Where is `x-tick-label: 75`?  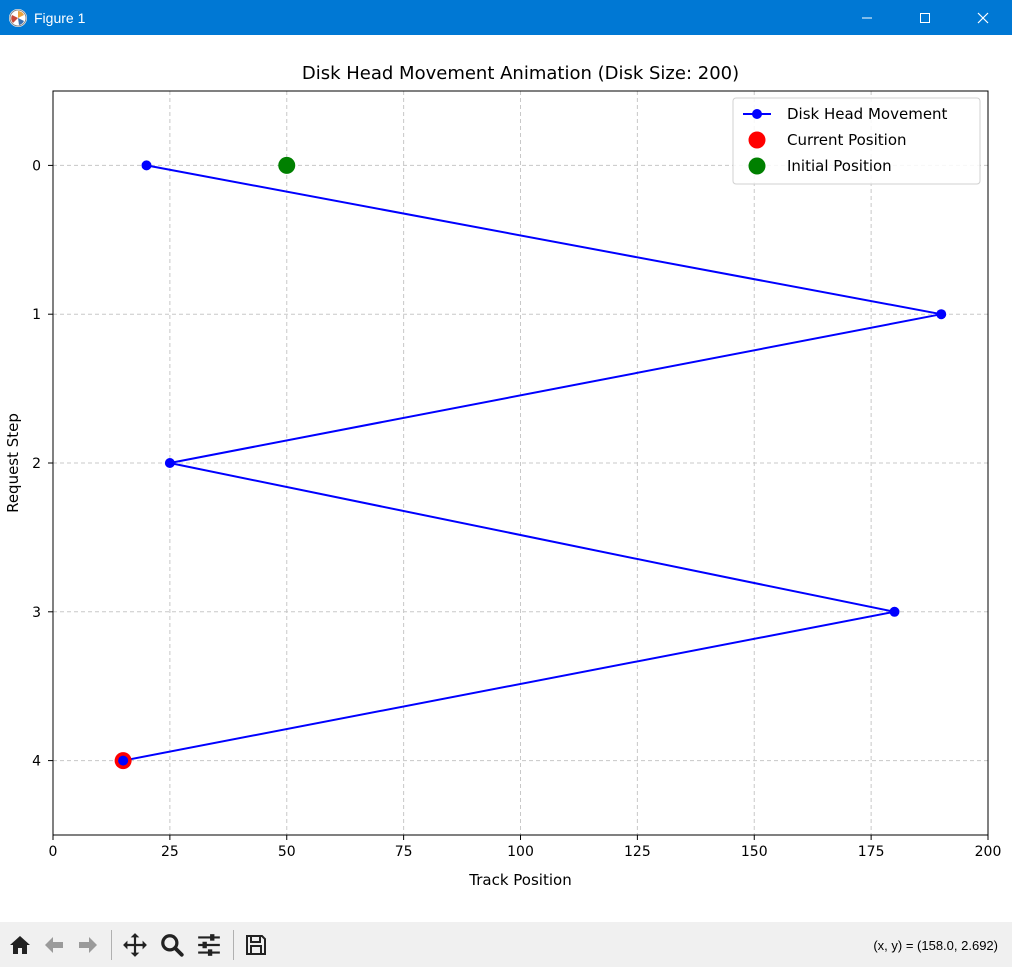
x-tick-label: 75 is located at coordinates (404, 852).